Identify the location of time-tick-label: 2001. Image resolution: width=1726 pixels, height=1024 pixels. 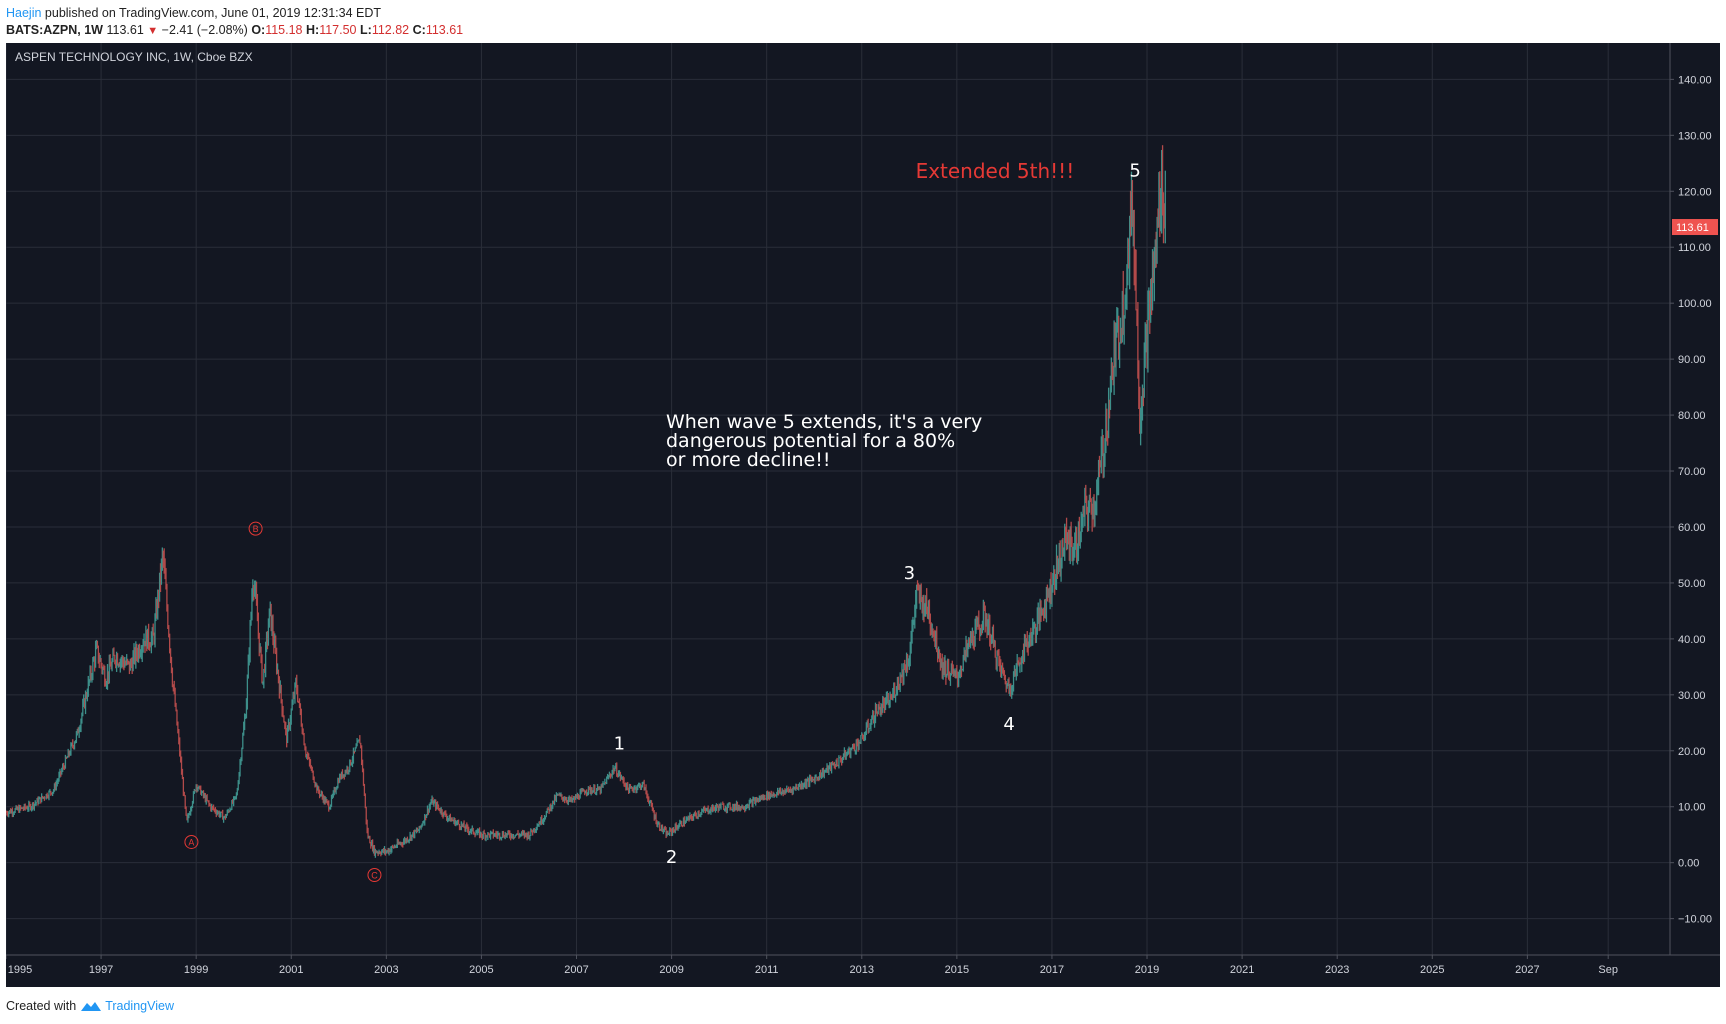
(291, 970).